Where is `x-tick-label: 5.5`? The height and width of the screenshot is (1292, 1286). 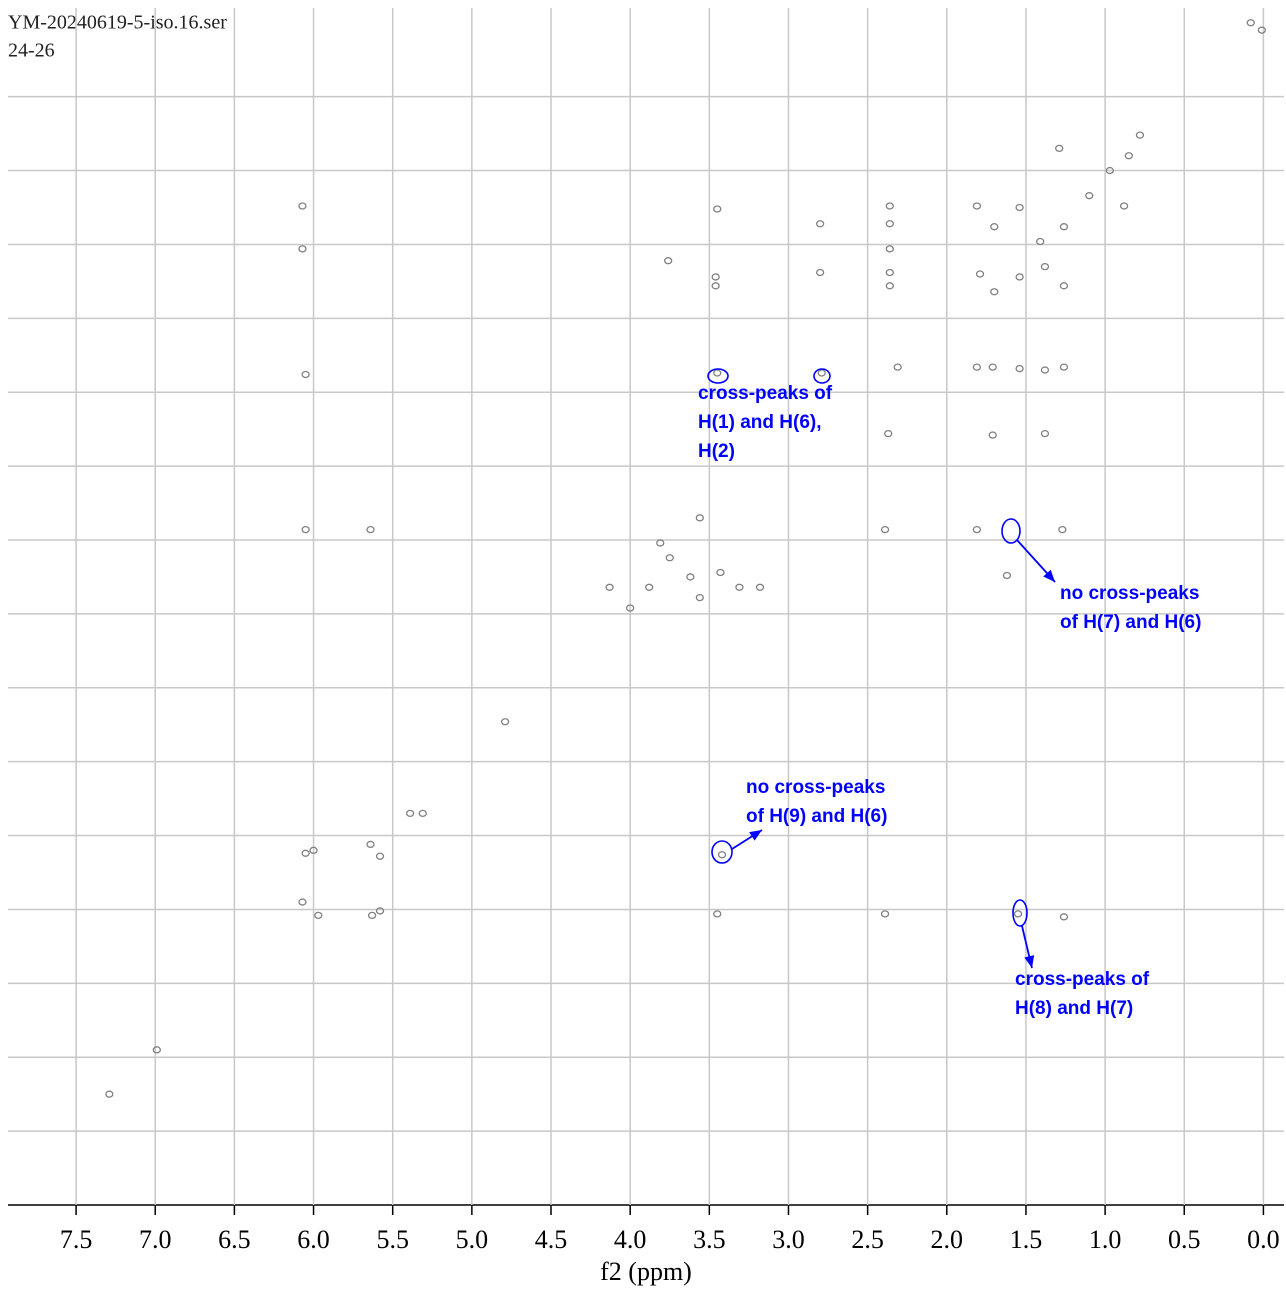 x-tick-label: 5.5 is located at coordinates (392, 1239).